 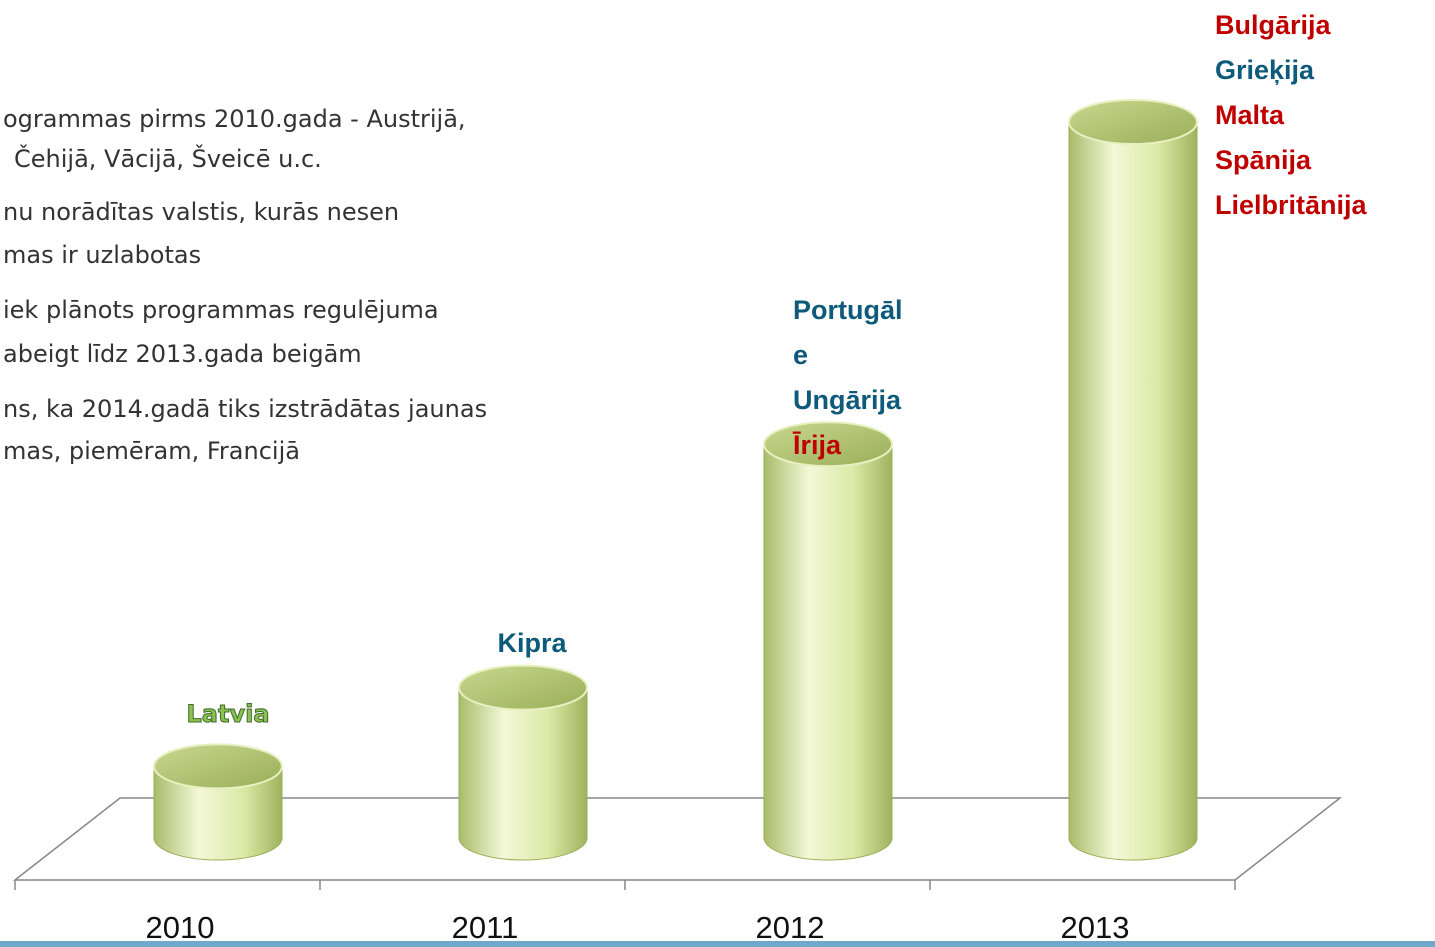 What do you see at coordinates (1265, 70) in the screenshot?
I see `bar-label: Grieķija` at bounding box center [1265, 70].